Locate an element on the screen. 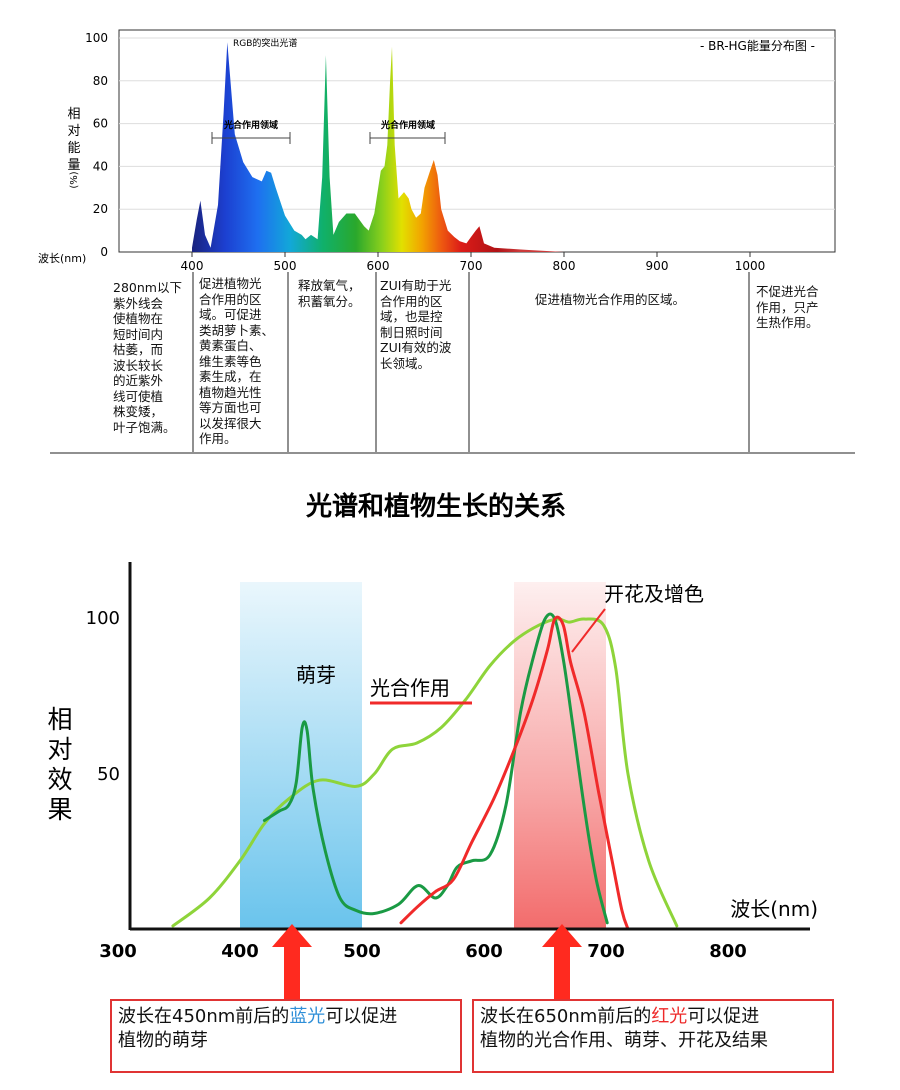 This screenshot has width=900, height=1090. note-red-highlight: 红光 is located at coordinates (669, 1016).